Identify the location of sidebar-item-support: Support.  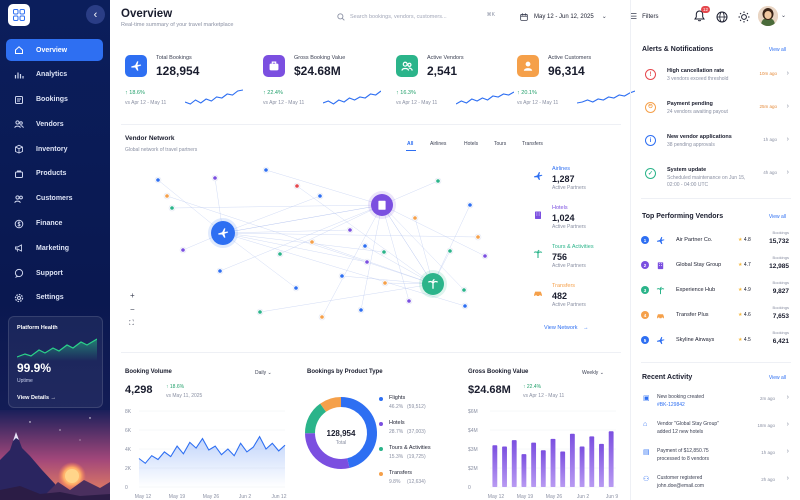
(54, 273).